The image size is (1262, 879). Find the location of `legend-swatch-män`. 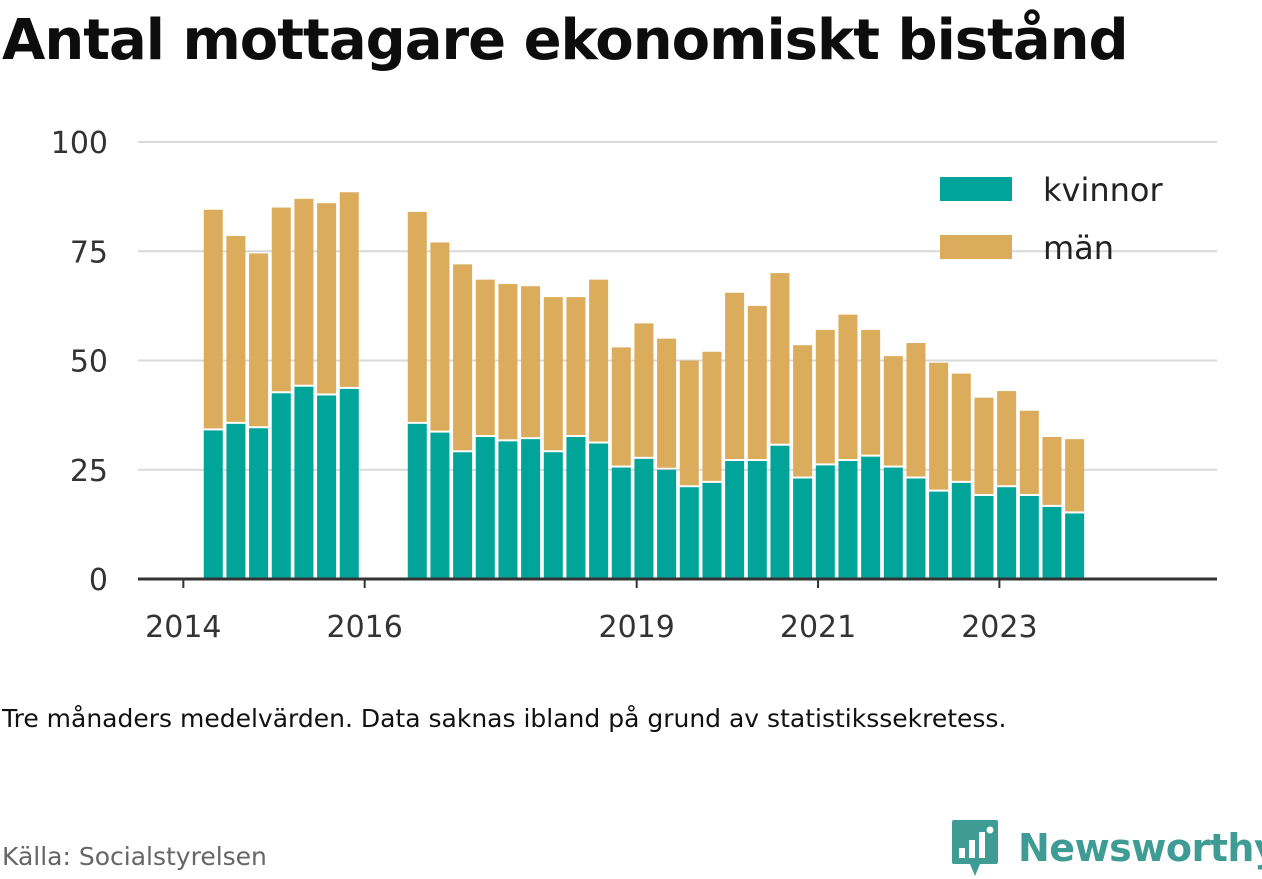

legend-swatch-män is located at coordinates (976, 247).